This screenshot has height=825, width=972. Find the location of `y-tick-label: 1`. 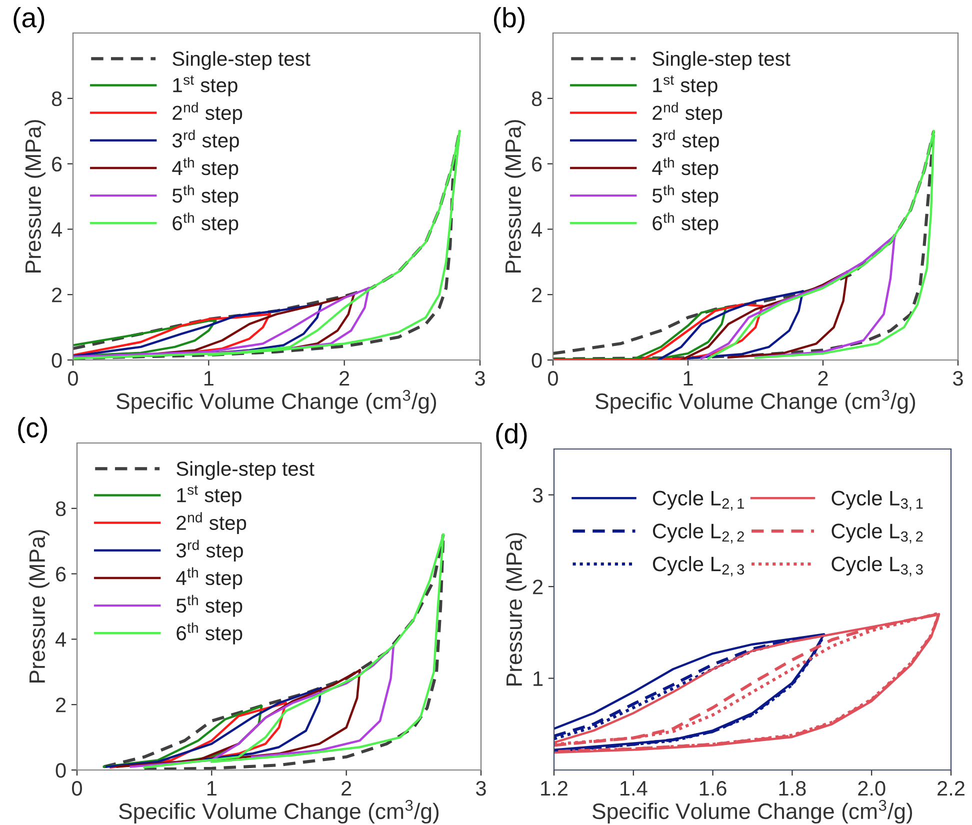

y-tick-label: 1 is located at coordinates (538, 679).